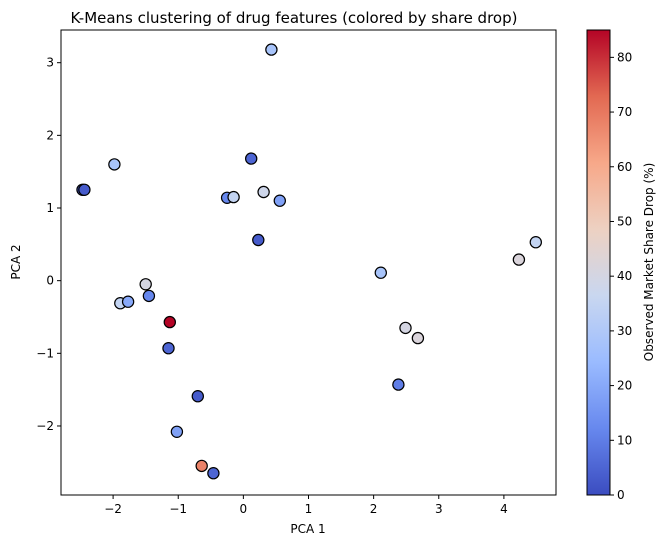 Image resolution: width=666 pixels, height=551 pixels. What do you see at coordinates (244, 509) in the screenshot?
I see `x-tick-label: 0` at bounding box center [244, 509].